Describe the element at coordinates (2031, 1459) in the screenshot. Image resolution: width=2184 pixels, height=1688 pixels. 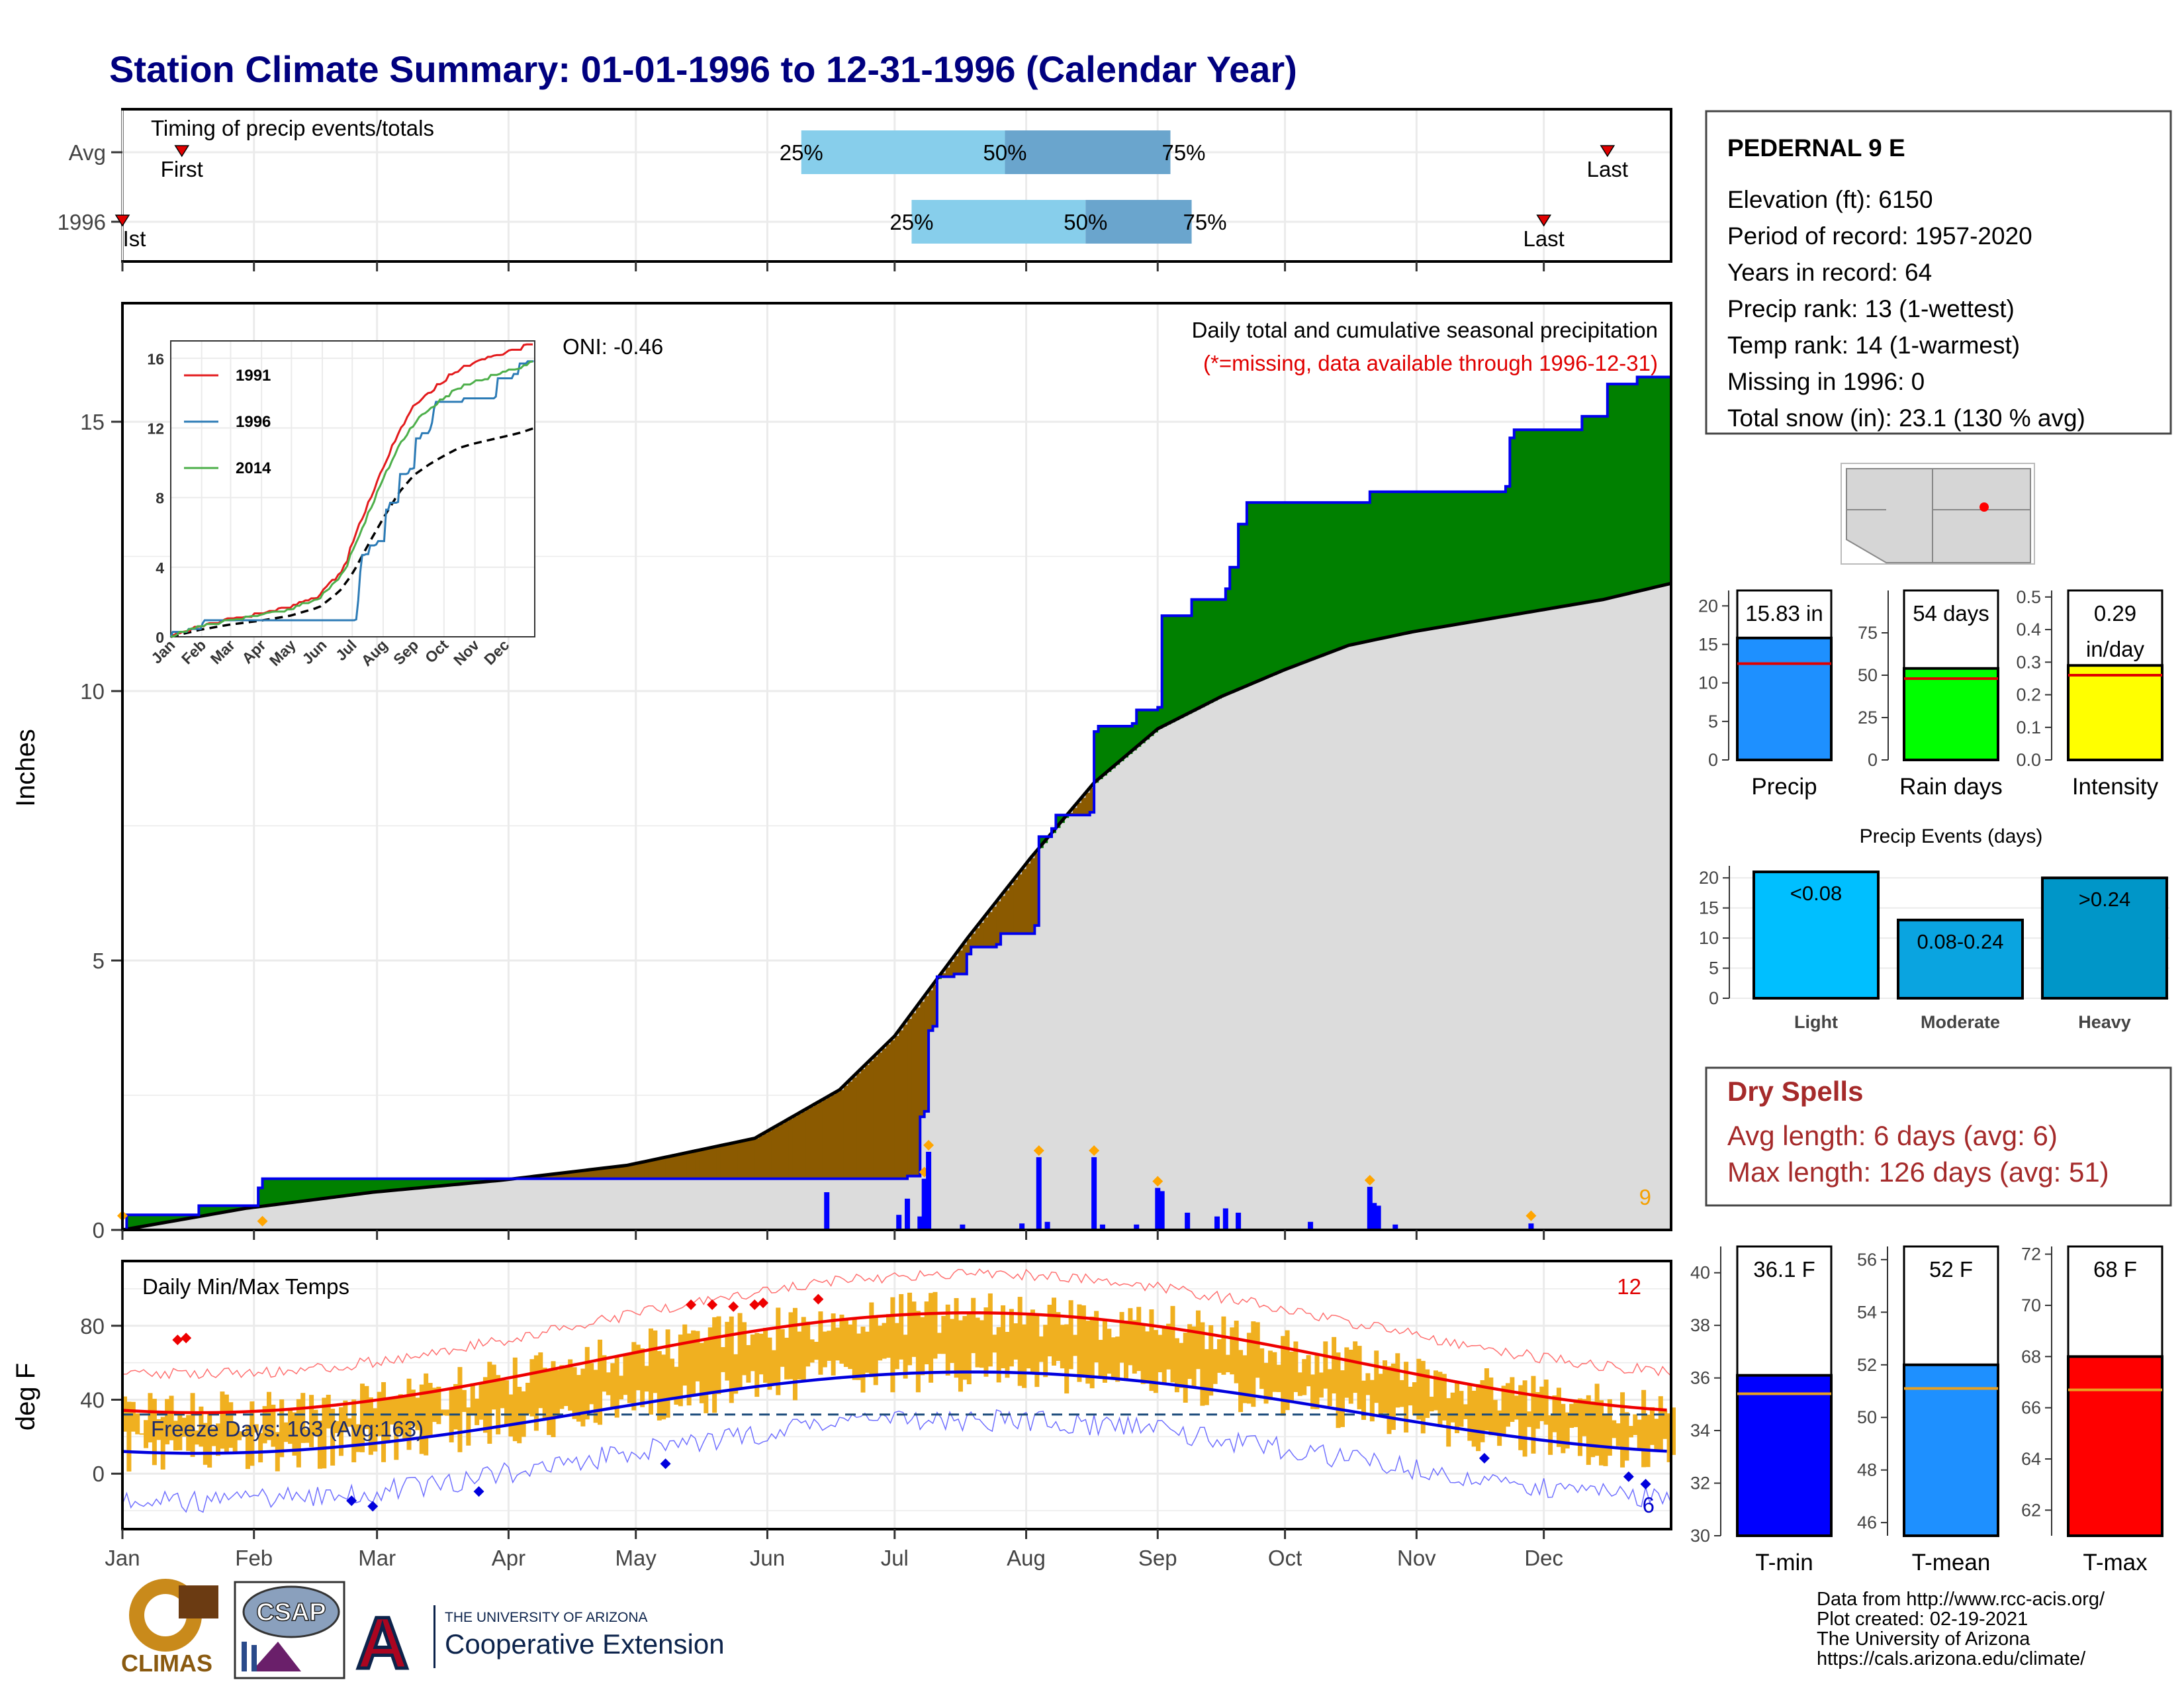
I see `stat-ytick-label: 64` at that location.